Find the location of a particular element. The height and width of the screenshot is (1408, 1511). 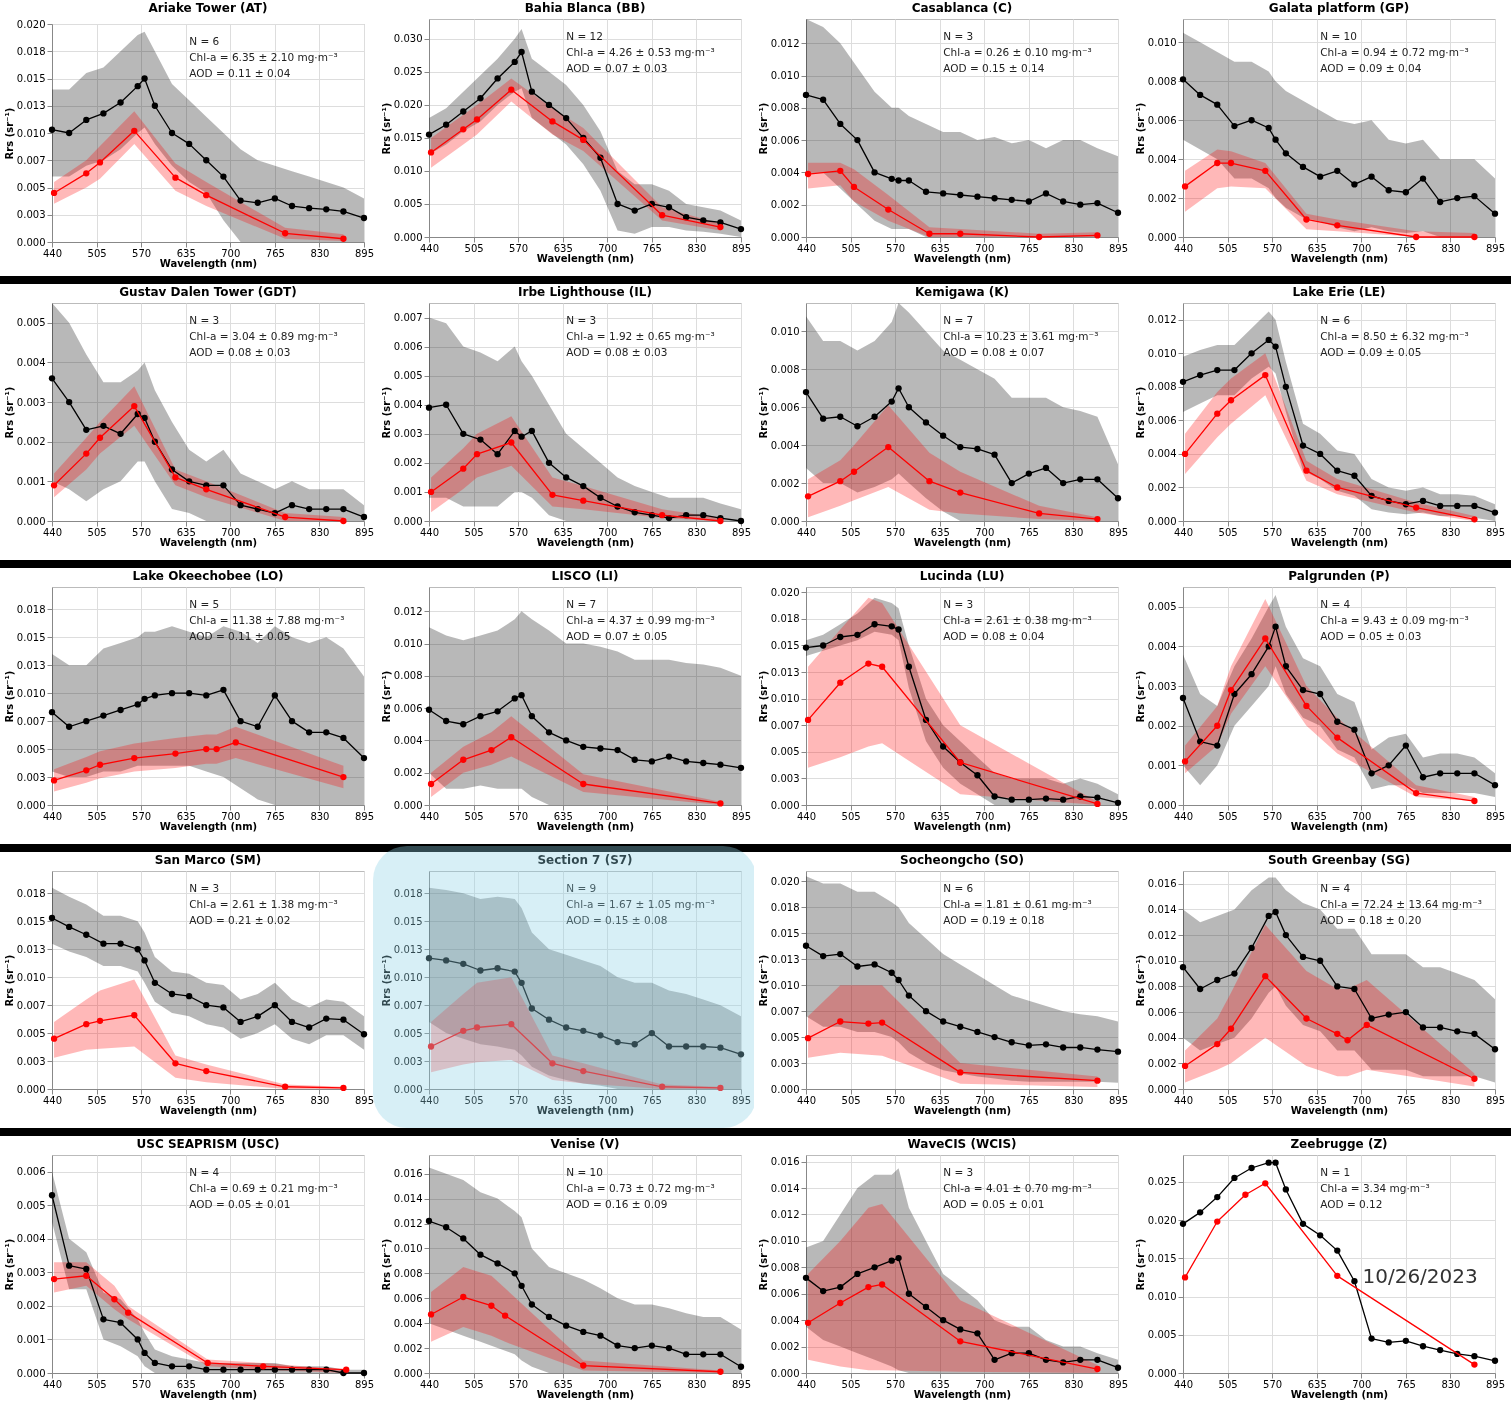

y-tick-label: 0.000 is located at coordinates (1162, 805).